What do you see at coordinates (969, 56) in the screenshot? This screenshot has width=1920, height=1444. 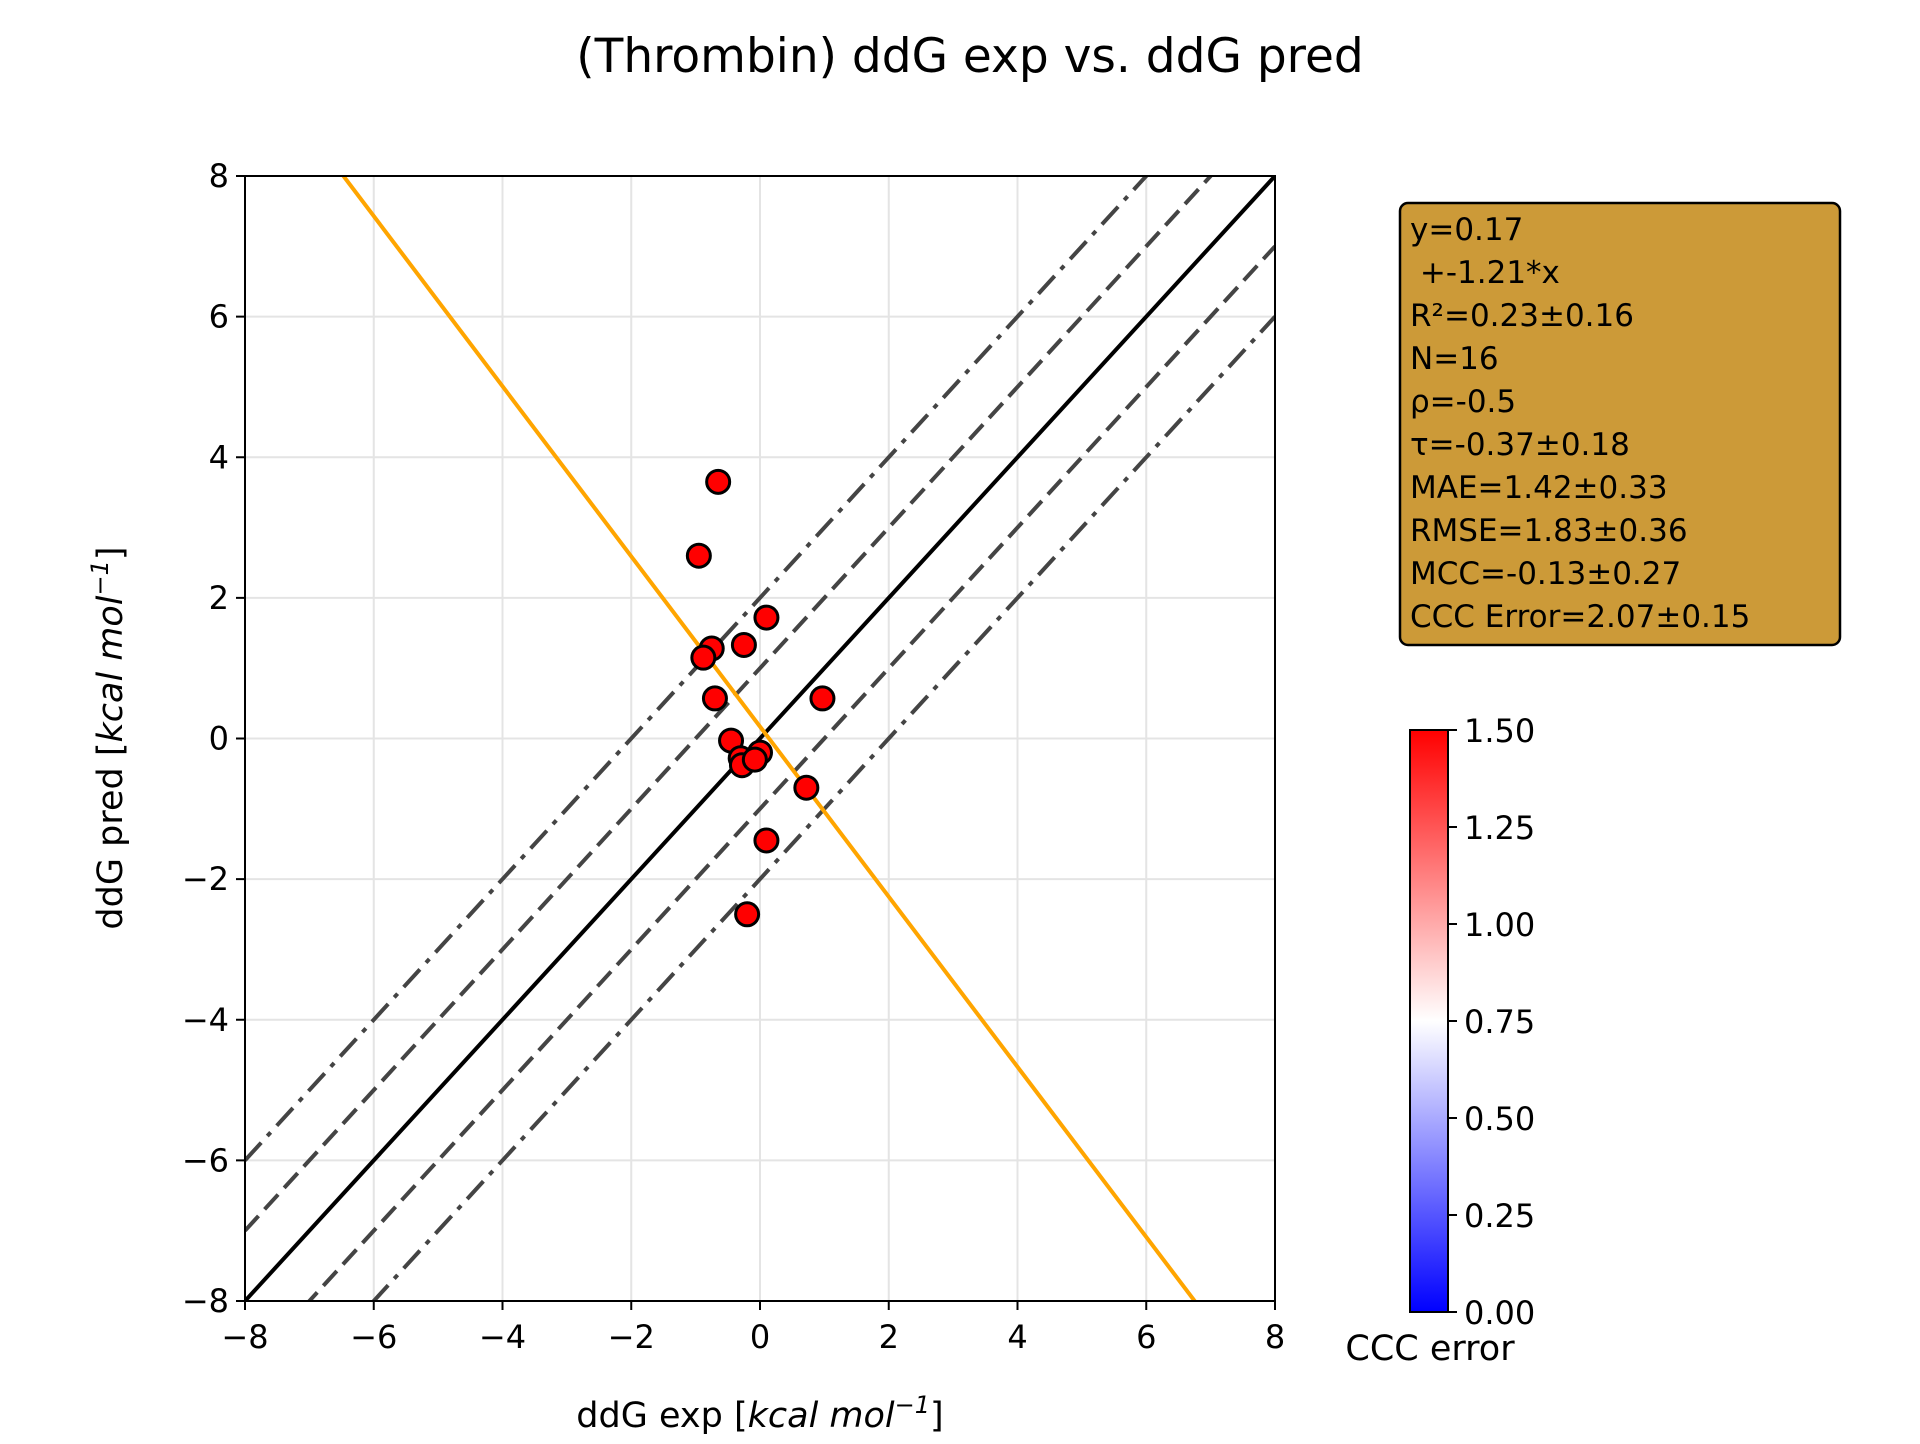 I see `chart-title: (Thrombin) ddG exp vs. ddG pred` at bounding box center [969, 56].